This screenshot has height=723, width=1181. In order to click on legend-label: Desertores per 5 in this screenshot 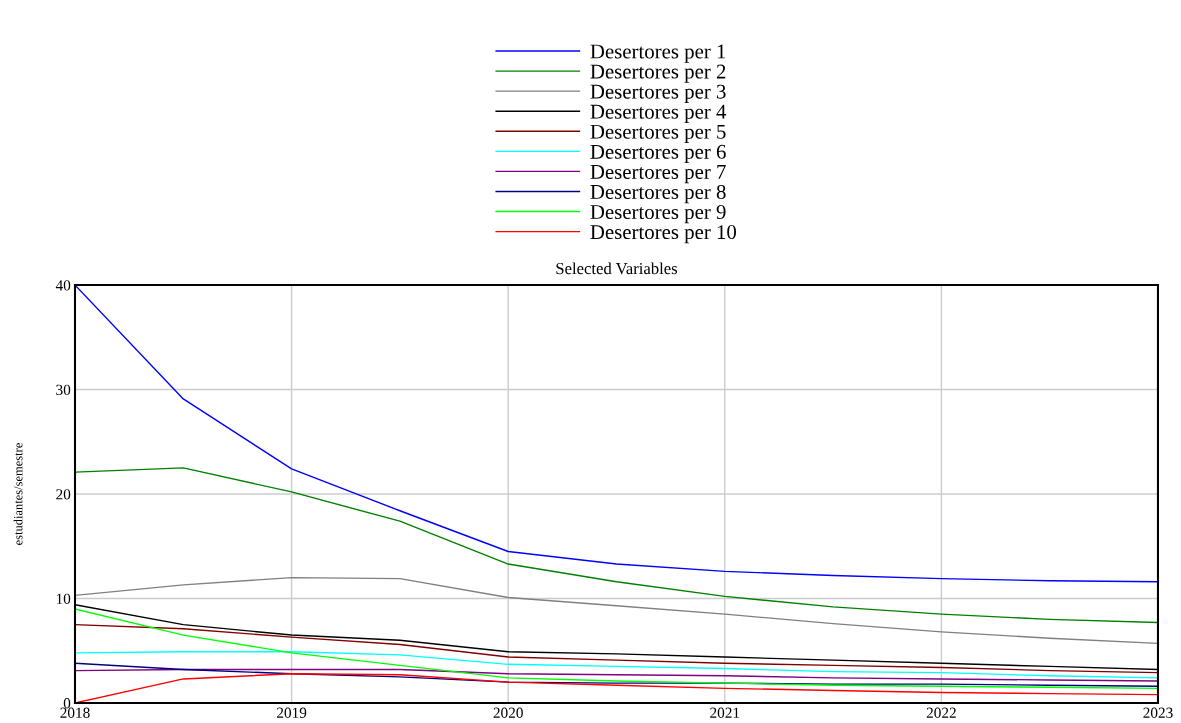, I will do `click(658, 134)`.